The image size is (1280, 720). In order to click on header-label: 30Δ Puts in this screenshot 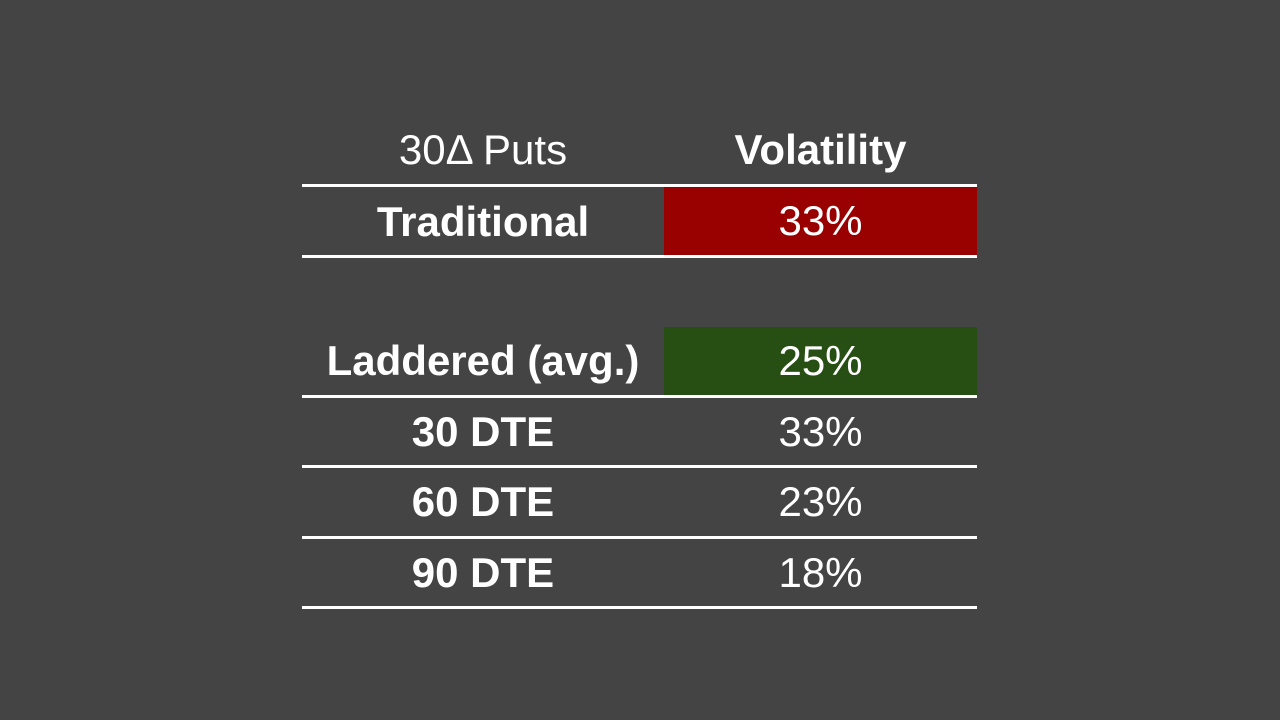, I will do `click(483, 149)`.